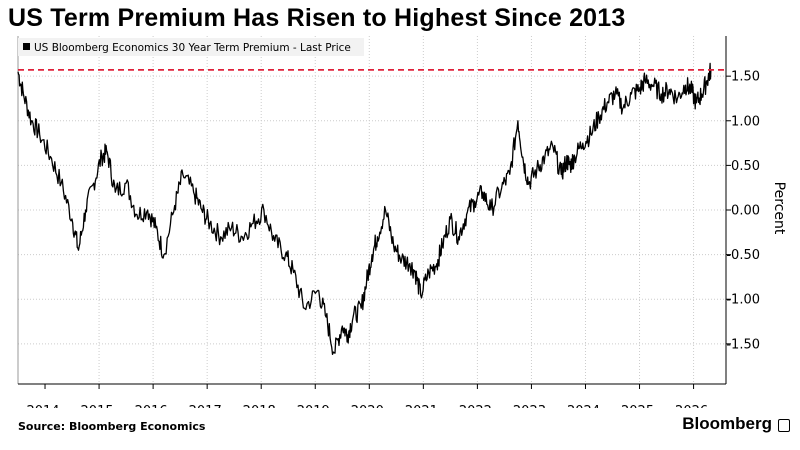  What do you see at coordinates (205, 406) in the screenshot?
I see `x-tick-label: 2017` at bounding box center [205, 406].